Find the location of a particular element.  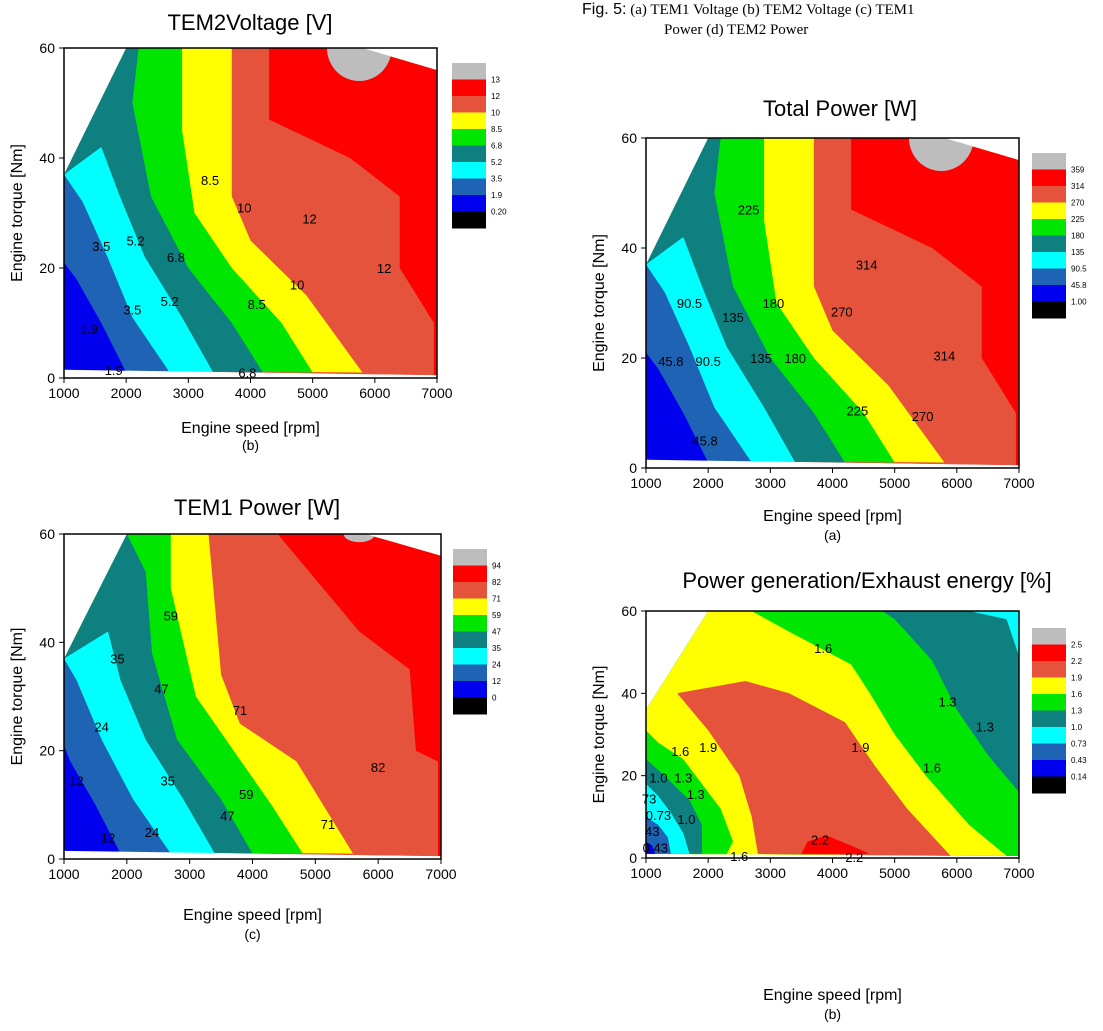

legend-label: 0.14 is located at coordinates (1079, 777).